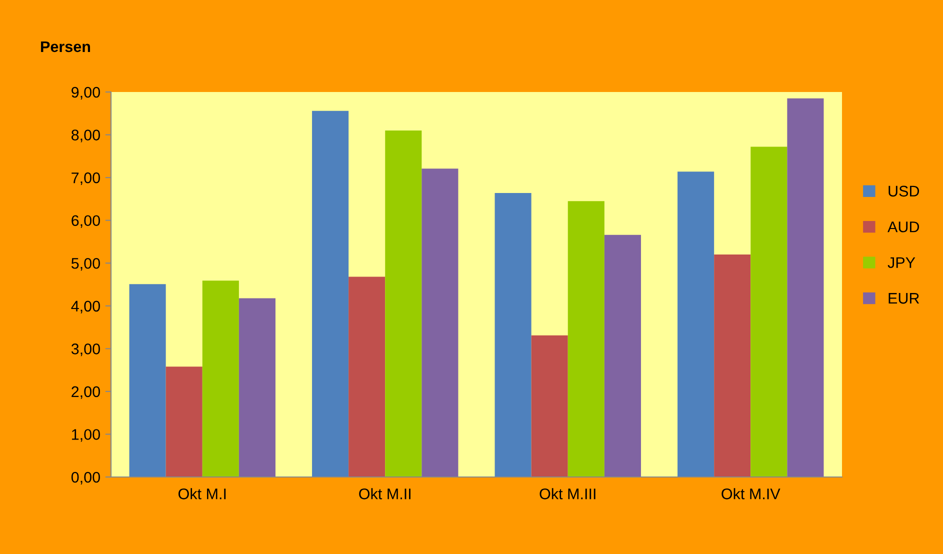  What do you see at coordinates (86, 179) in the screenshot?
I see `y-tick-label: 7,00` at bounding box center [86, 179].